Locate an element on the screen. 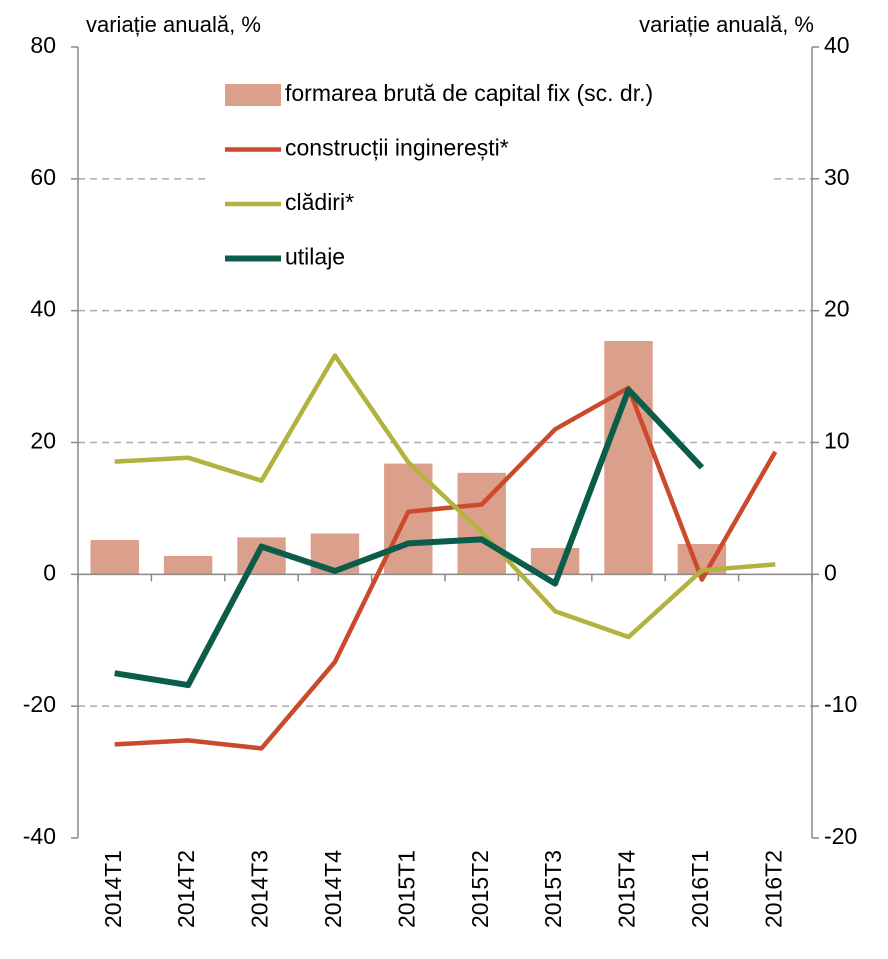  legend-swatch is located at coordinates (253, 95).